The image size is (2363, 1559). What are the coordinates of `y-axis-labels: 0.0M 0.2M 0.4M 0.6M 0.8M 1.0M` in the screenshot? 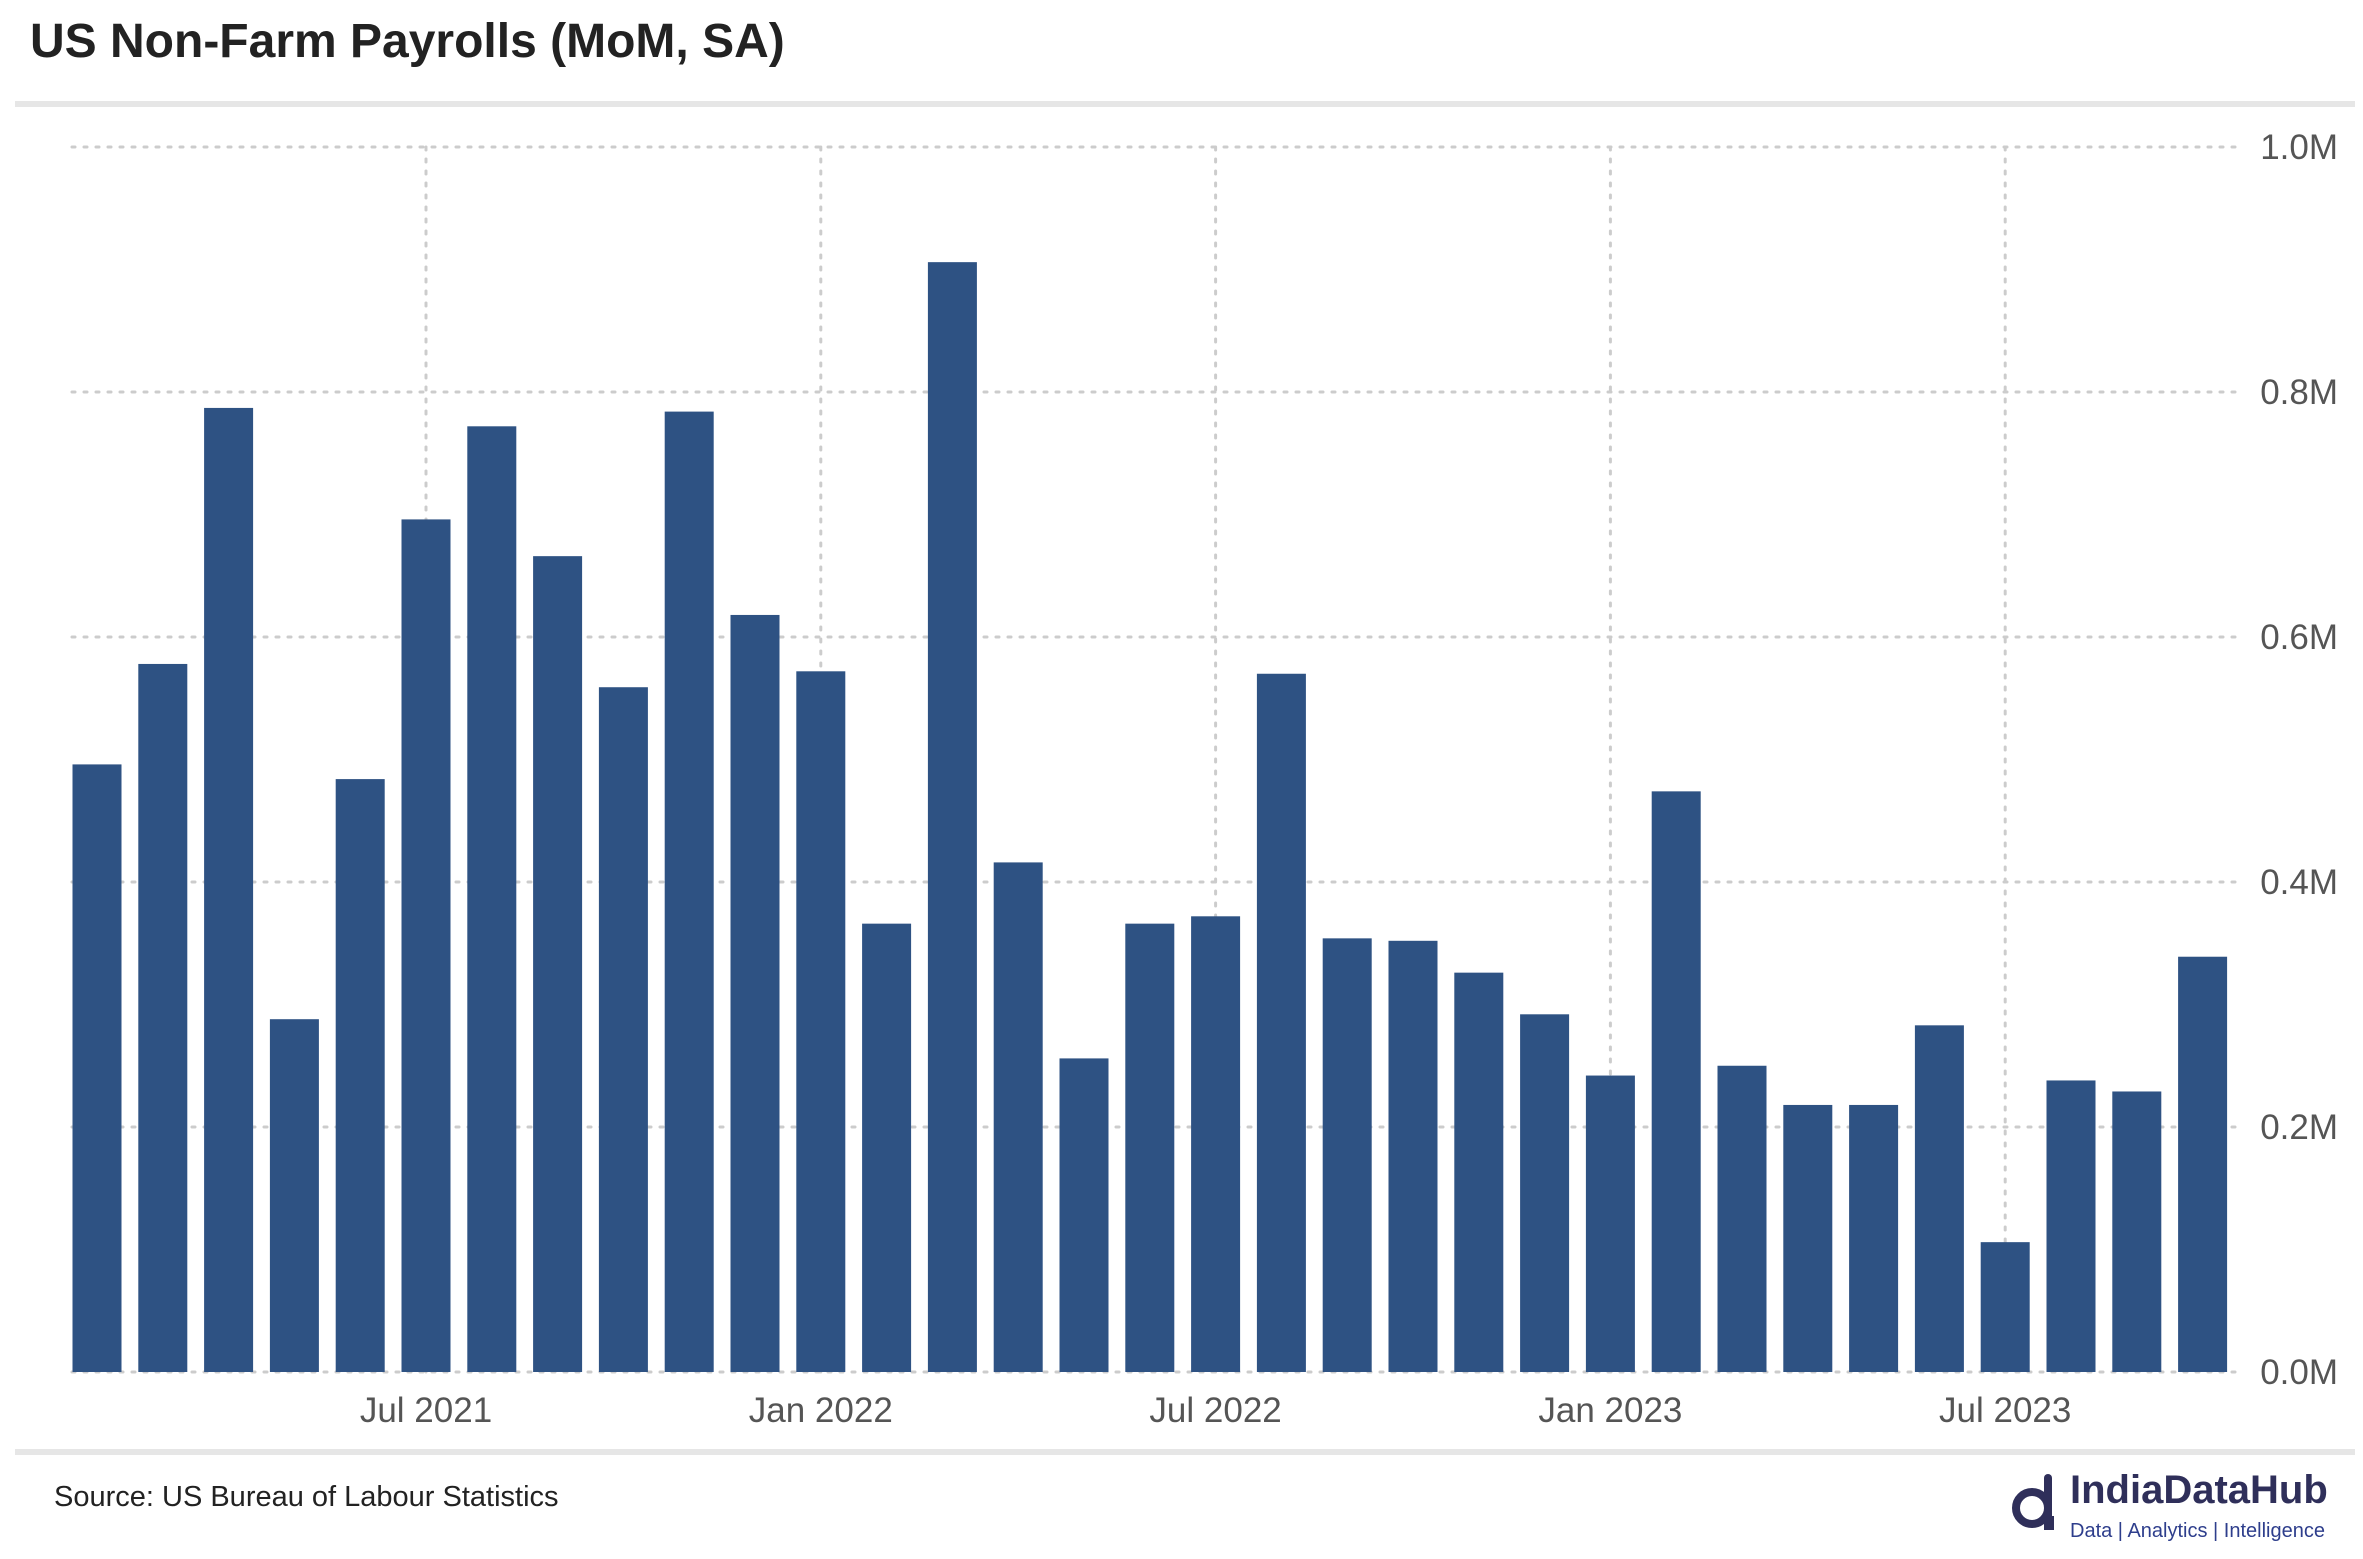 It's located at (2299, 760).